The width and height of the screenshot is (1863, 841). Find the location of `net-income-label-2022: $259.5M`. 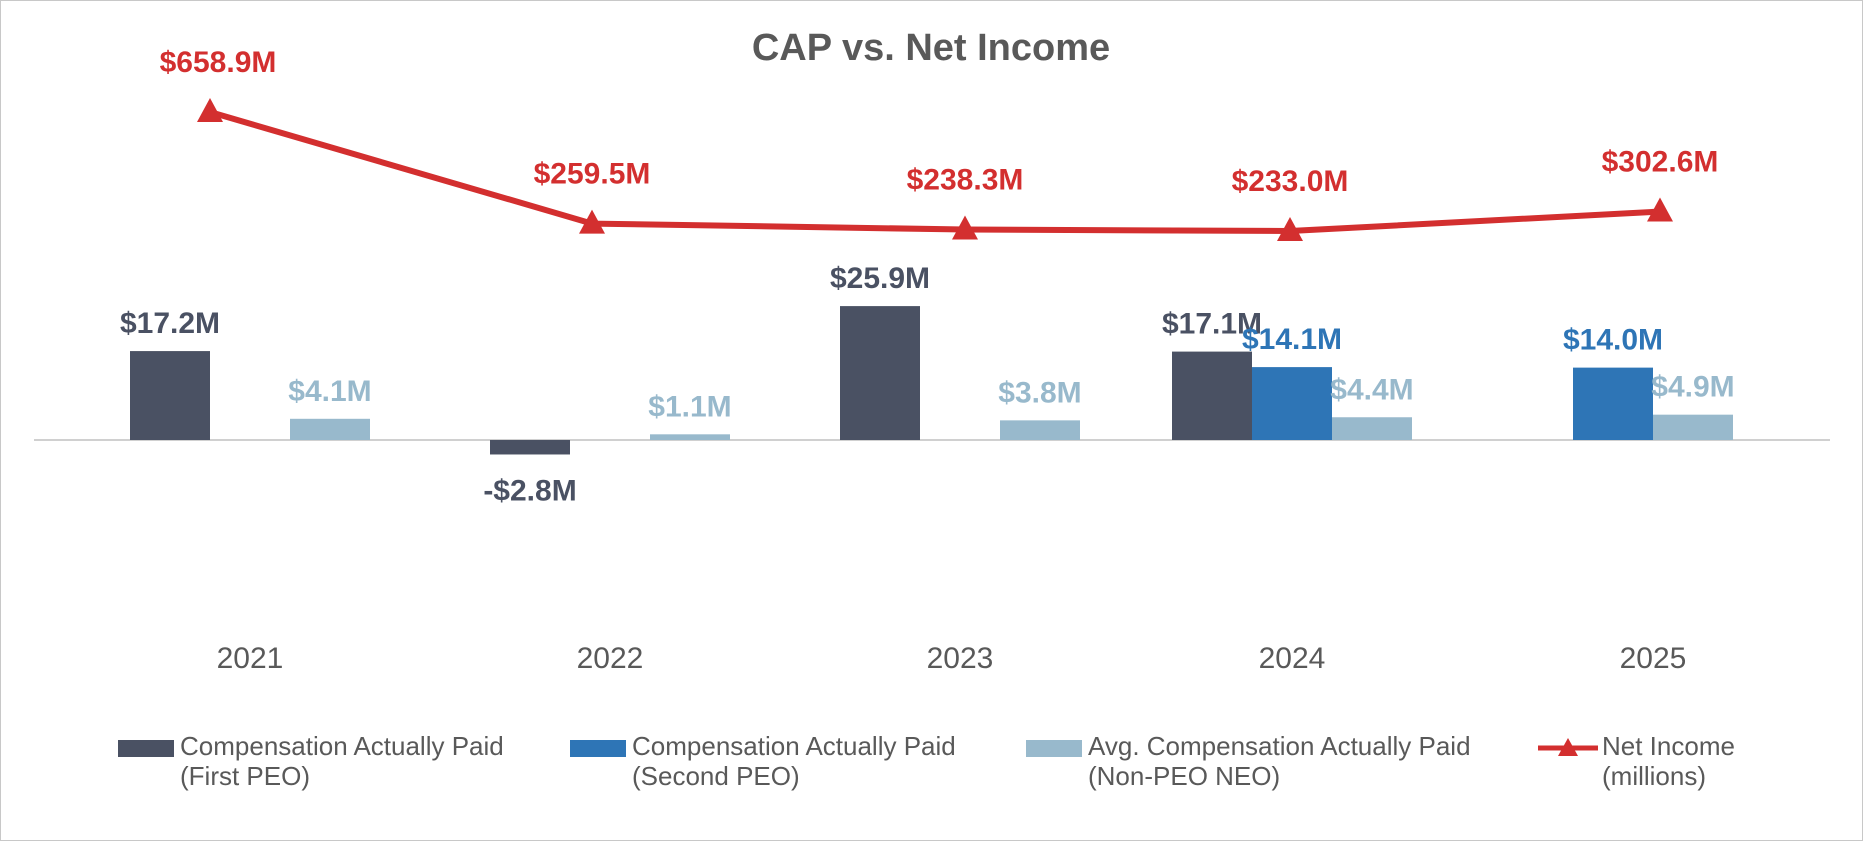

net-income-label-2022: $259.5M is located at coordinates (592, 174).